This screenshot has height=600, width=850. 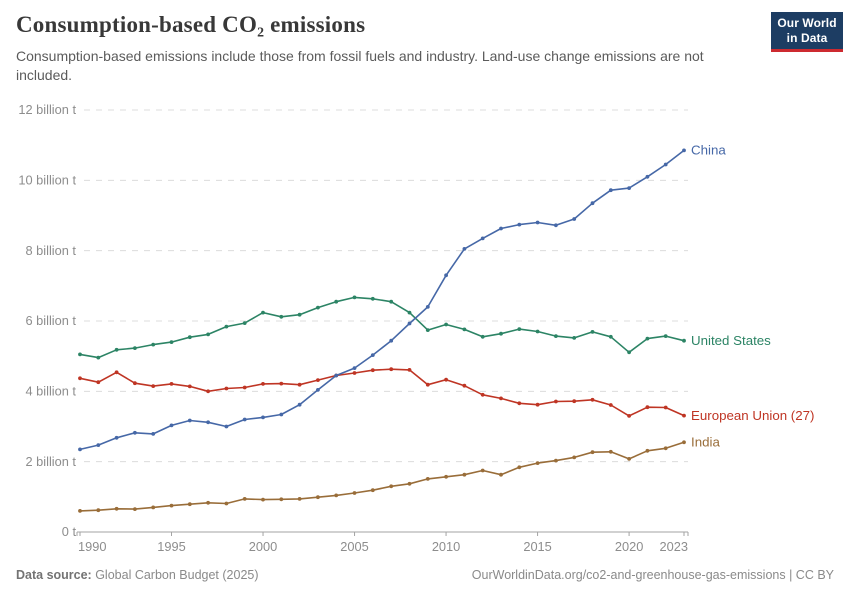 What do you see at coordinates (708, 150) in the screenshot?
I see `series-label: China` at bounding box center [708, 150].